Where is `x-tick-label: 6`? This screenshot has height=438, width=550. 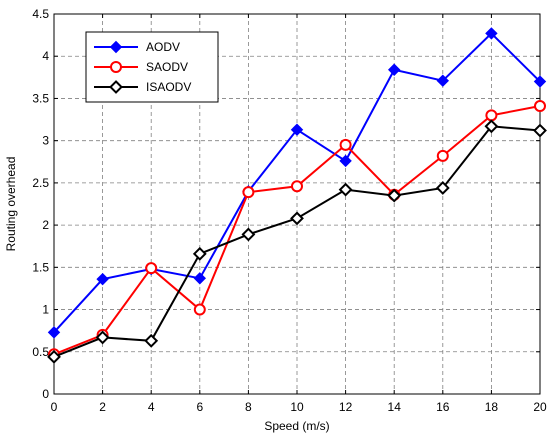
x-tick-label: 6 is located at coordinates (199, 407).